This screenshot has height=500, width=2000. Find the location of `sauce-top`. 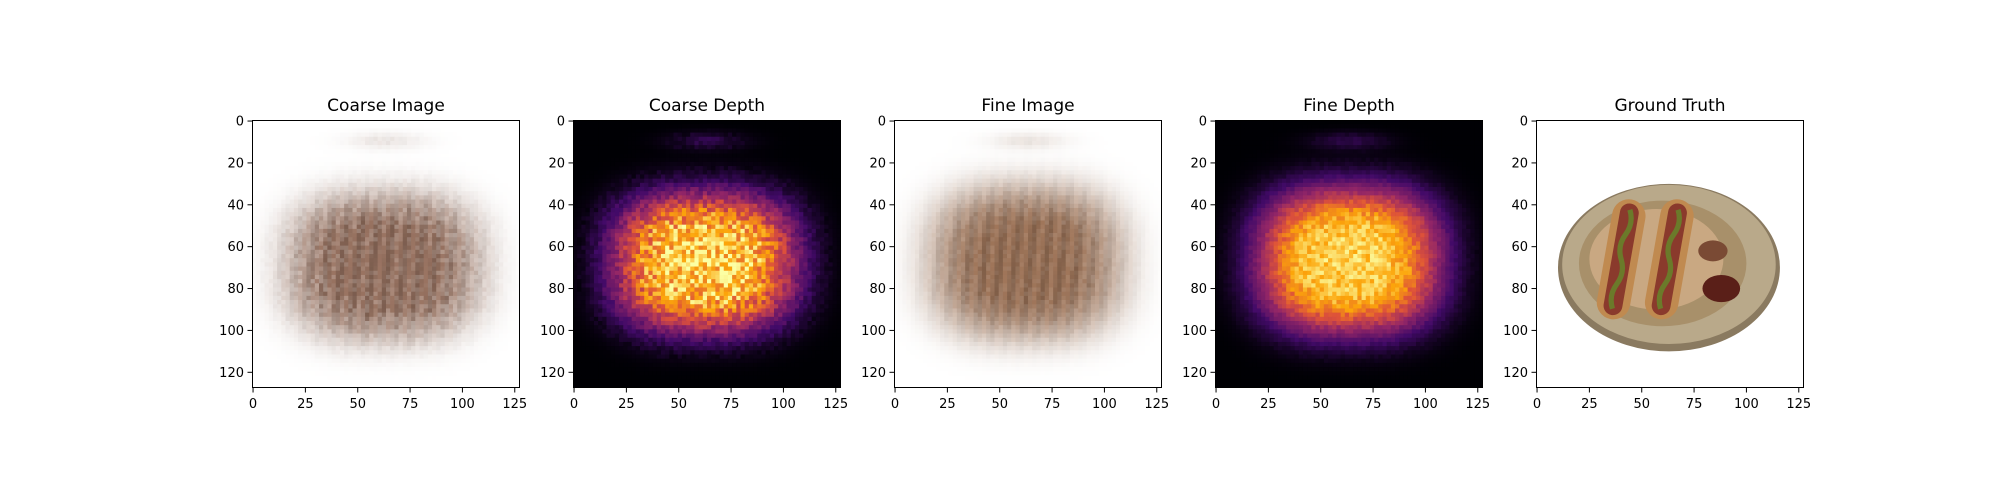

sauce-top is located at coordinates (1713, 251).